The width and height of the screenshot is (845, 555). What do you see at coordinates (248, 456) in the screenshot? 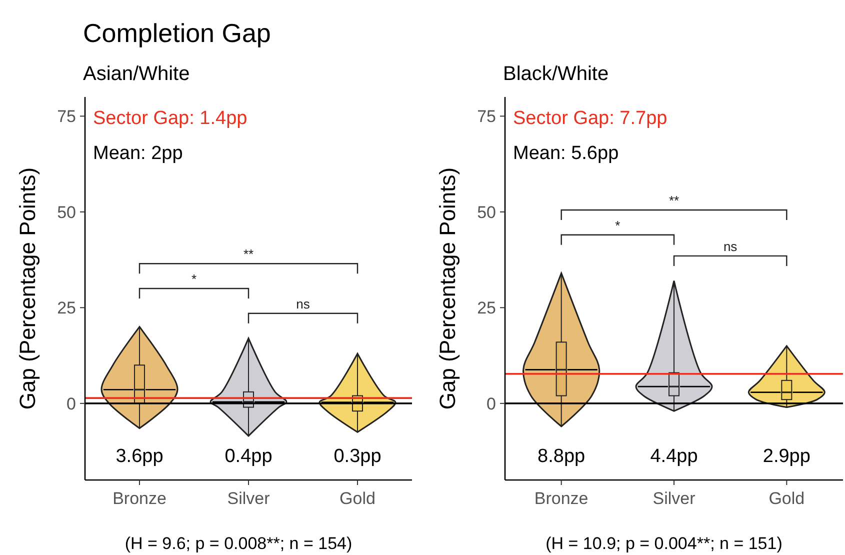
I see `annotation: 0.4pp` at bounding box center [248, 456].